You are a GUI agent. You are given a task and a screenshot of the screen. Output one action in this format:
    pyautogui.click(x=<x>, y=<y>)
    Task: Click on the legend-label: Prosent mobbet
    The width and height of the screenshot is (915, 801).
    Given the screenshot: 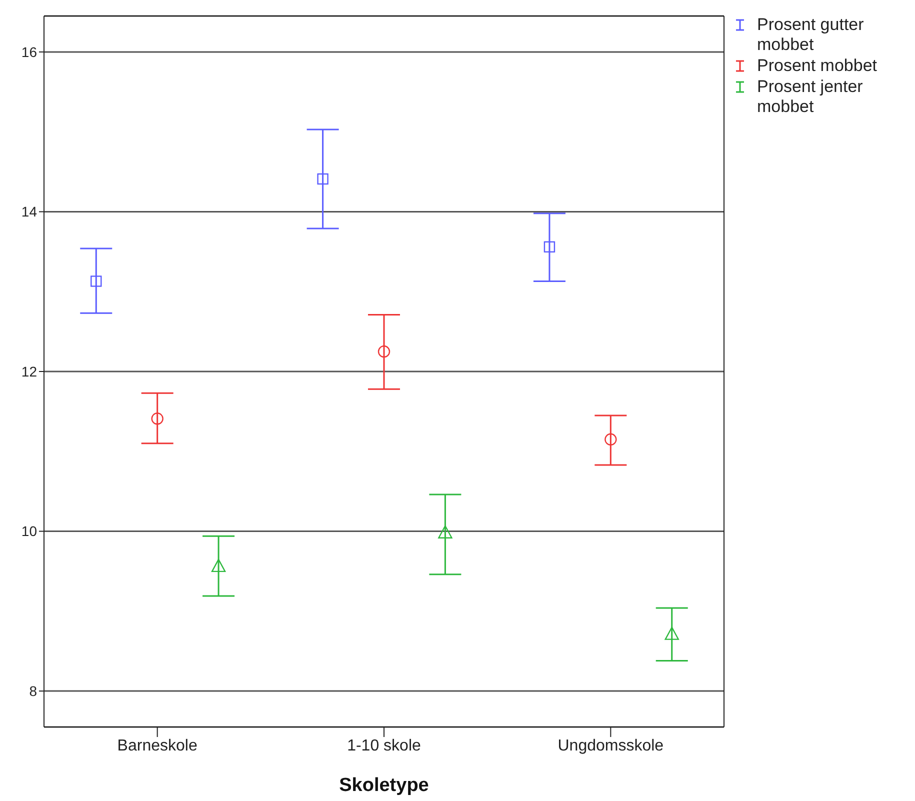 What is the action you would take?
    pyautogui.click(x=817, y=66)
    